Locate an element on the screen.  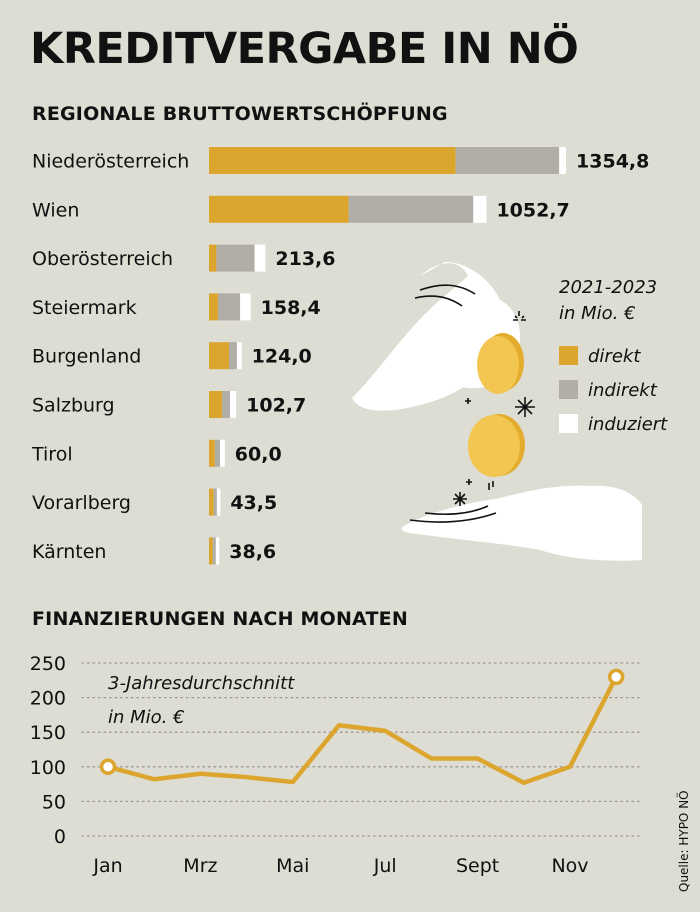
bar-category-label: Steiermark is located at coordinates (84, 308).